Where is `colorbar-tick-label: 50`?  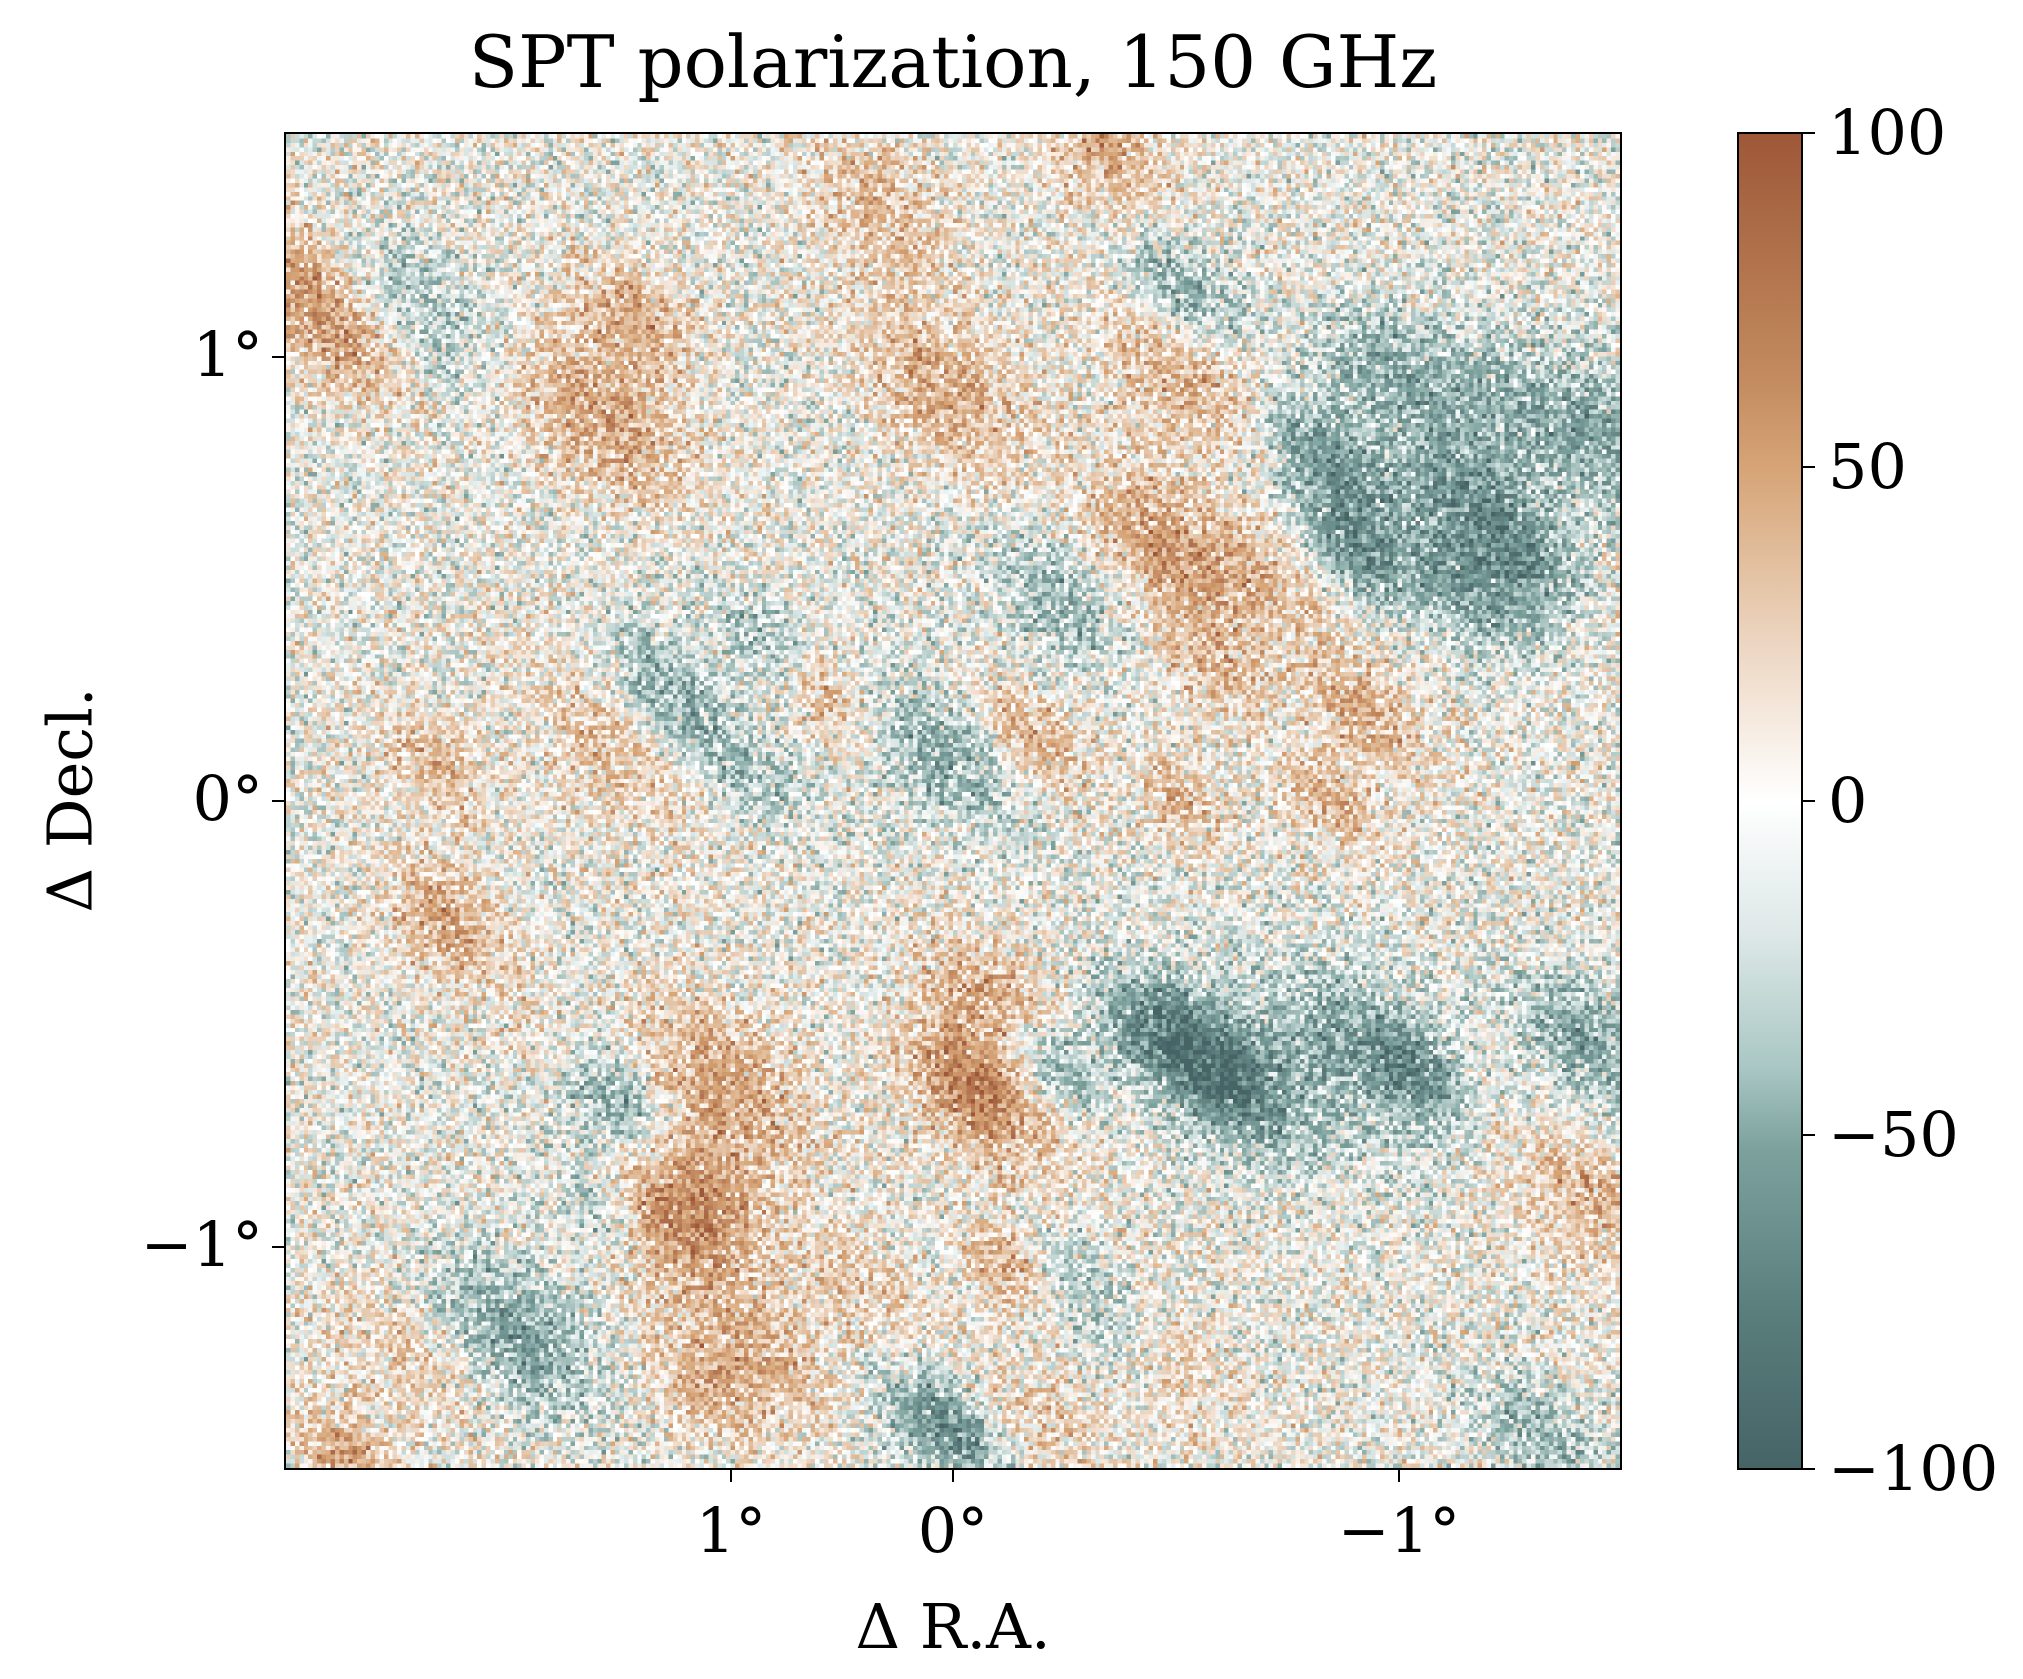 colorbar-tick-label: 50 is located at coordinates (1867, 466).